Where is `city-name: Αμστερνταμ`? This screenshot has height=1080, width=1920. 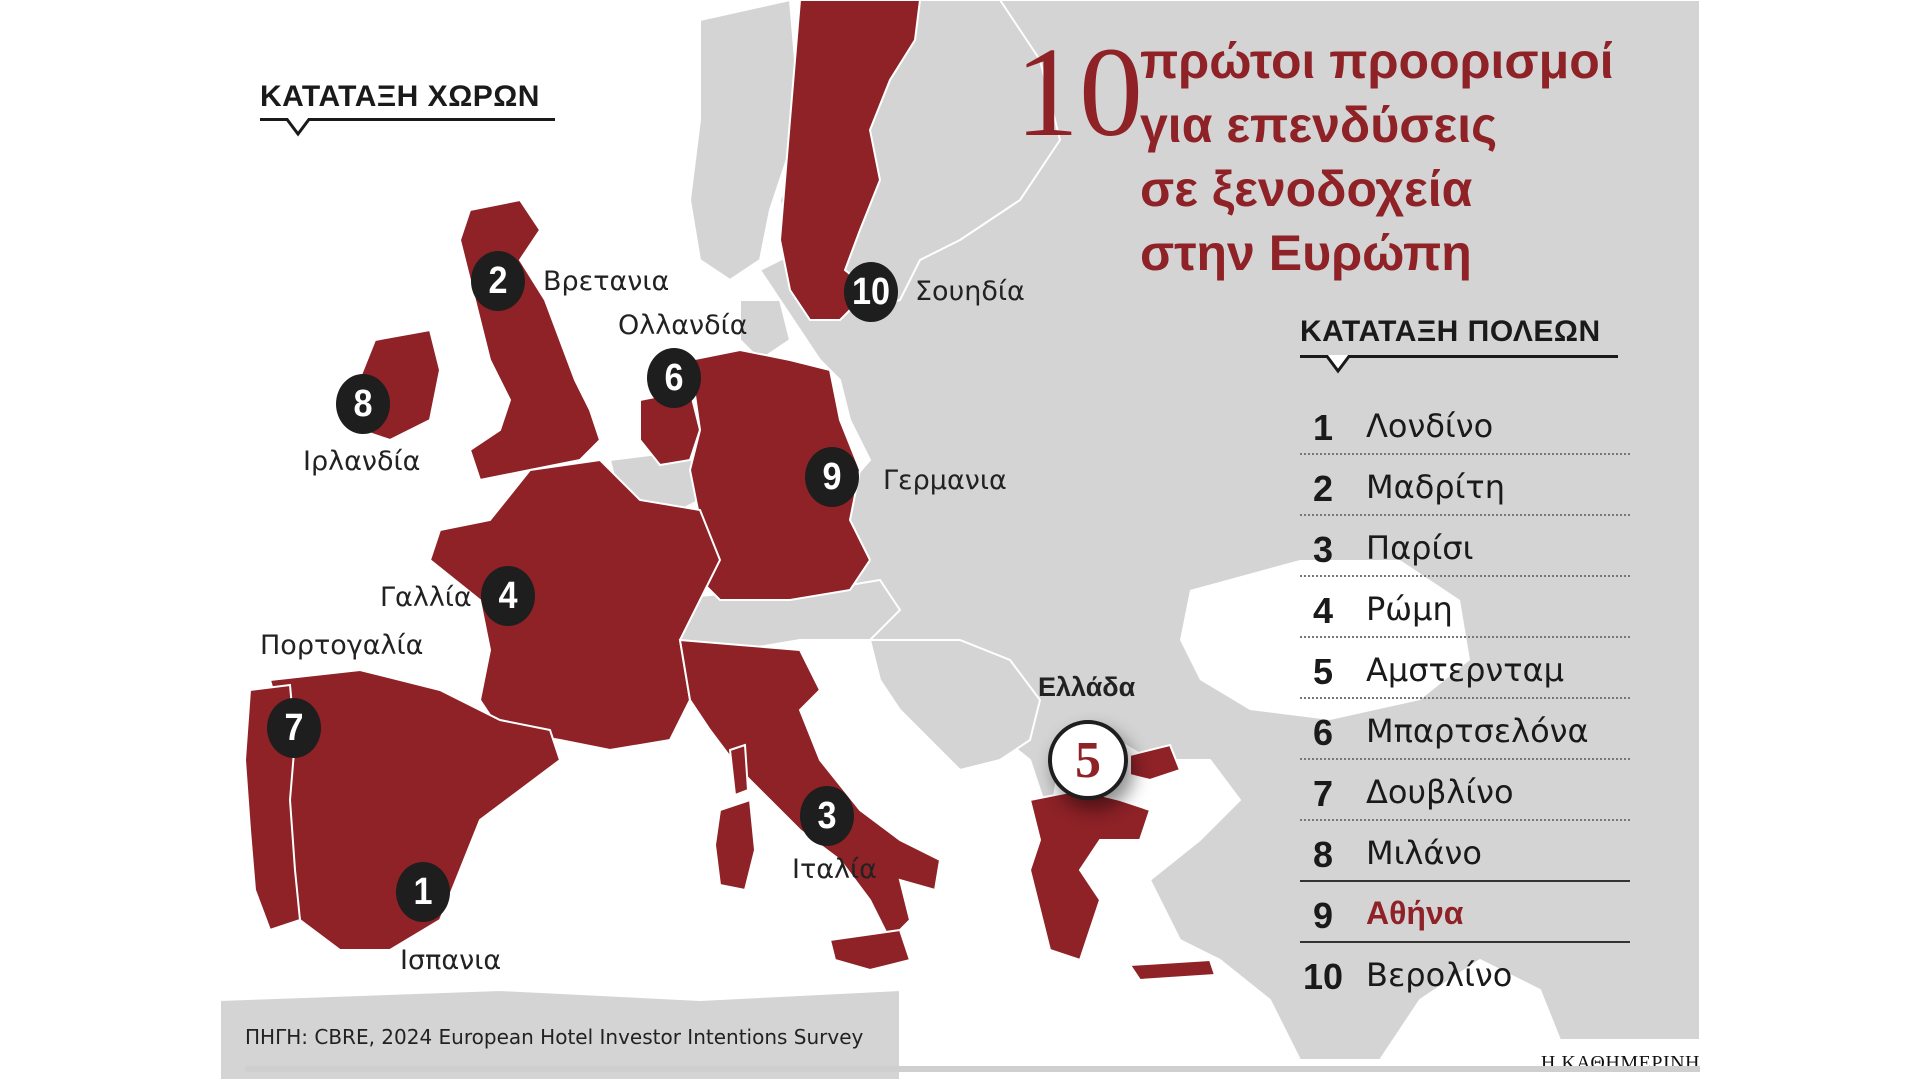 city-name: Αμστερνταμ is located at coordinates (1465, 670).